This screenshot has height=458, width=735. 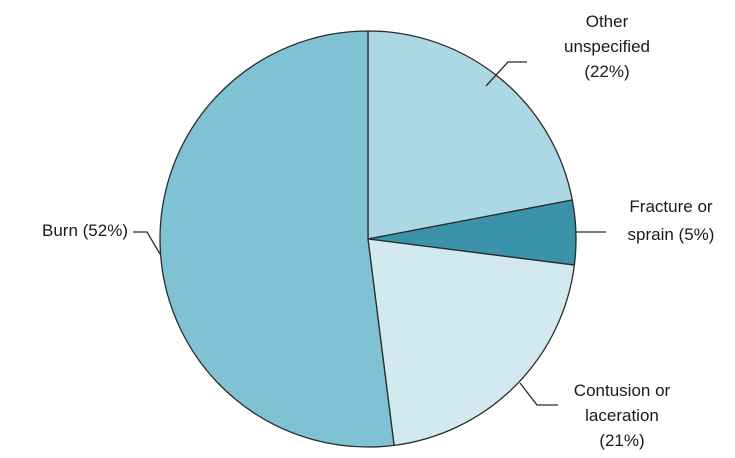 I want to click on slice-label-0: Other unspecified (22%), so click(x=607, y=46).